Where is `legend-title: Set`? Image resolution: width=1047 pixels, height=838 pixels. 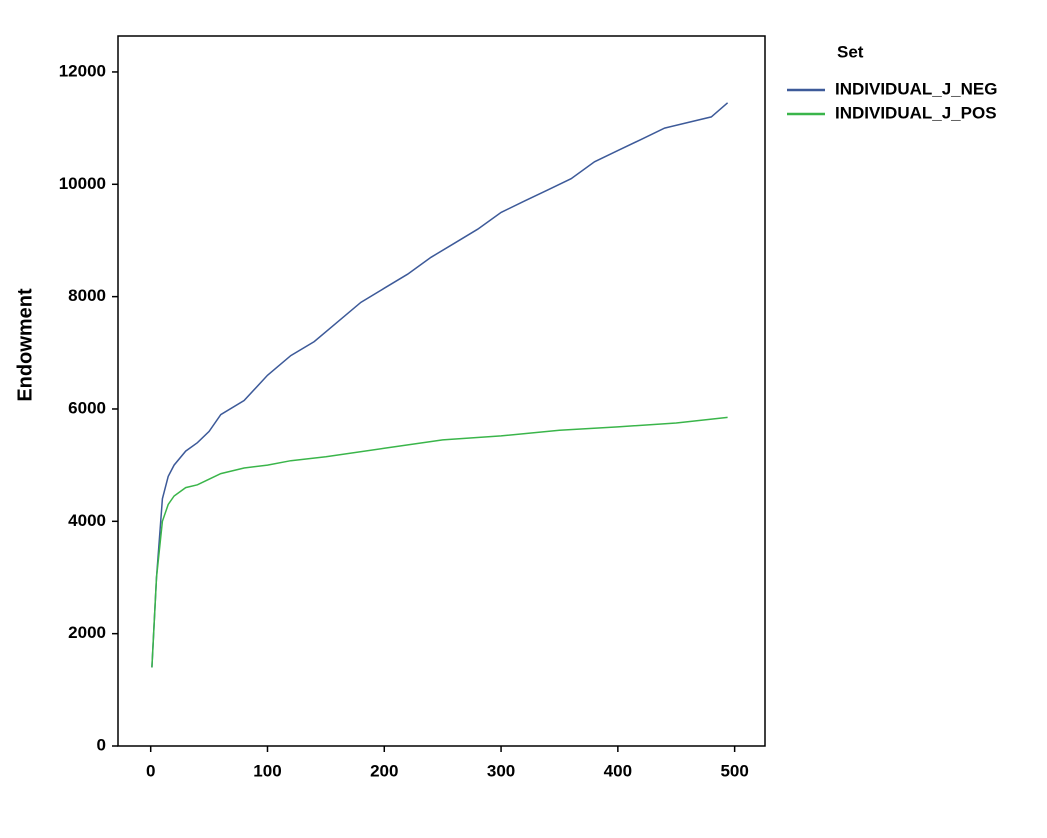 legend-title: Set is located at coordinates (850, 51).